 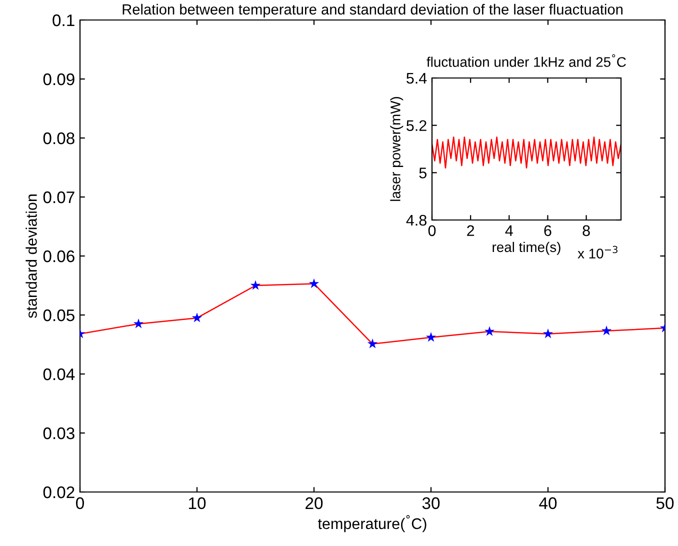 I want to click on annotation: x 10$^{−3}$, so click(x=598, y=252).